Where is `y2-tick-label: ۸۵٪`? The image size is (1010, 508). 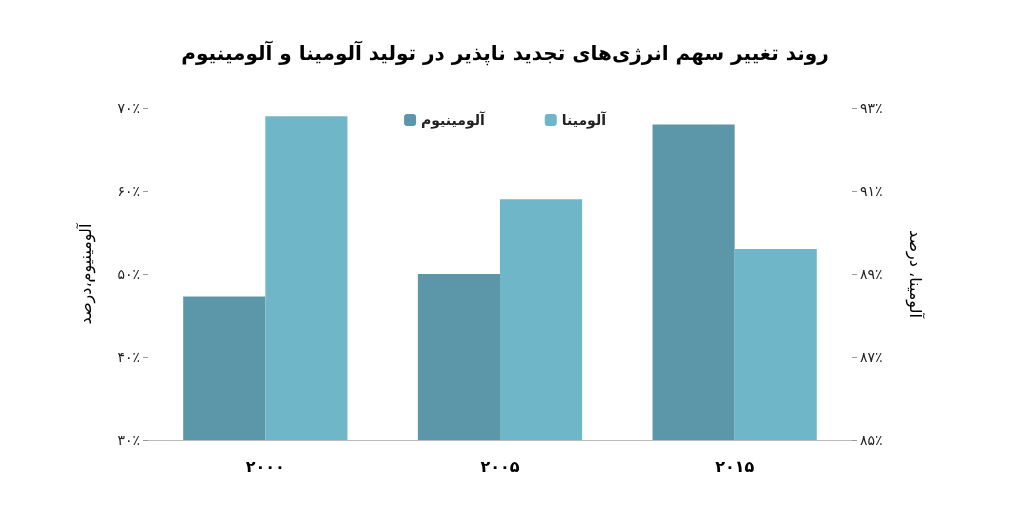 y2-tick-label: ۸۵٪ is located at coordinates (871, 440).